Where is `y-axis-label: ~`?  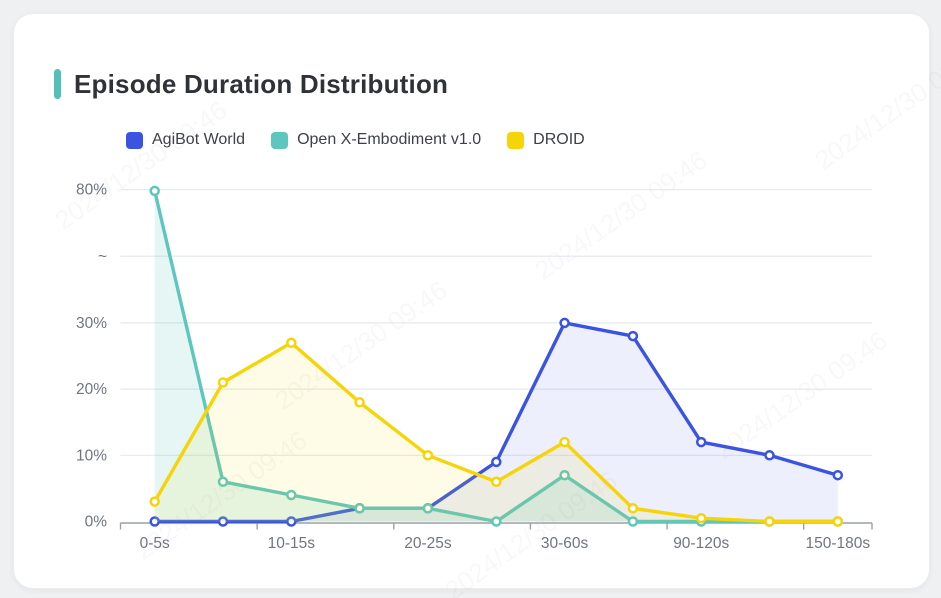 y-axis-label: ~ is located at coordinates (102, 256).